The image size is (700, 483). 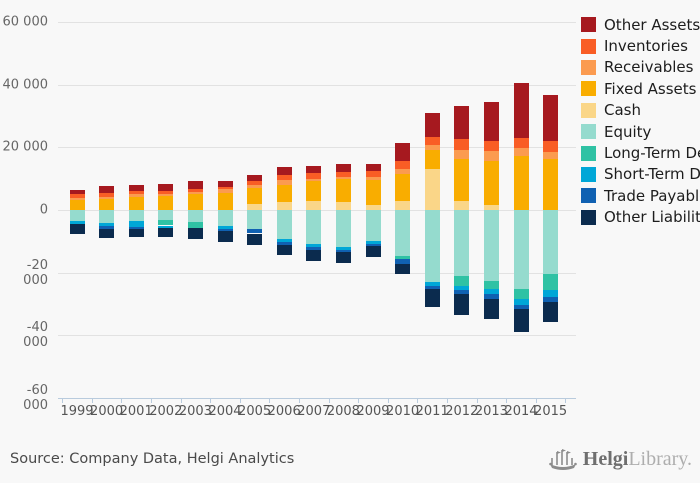 I want to click on bar-segment-other-assets-2010, so click(x=403, y=152).